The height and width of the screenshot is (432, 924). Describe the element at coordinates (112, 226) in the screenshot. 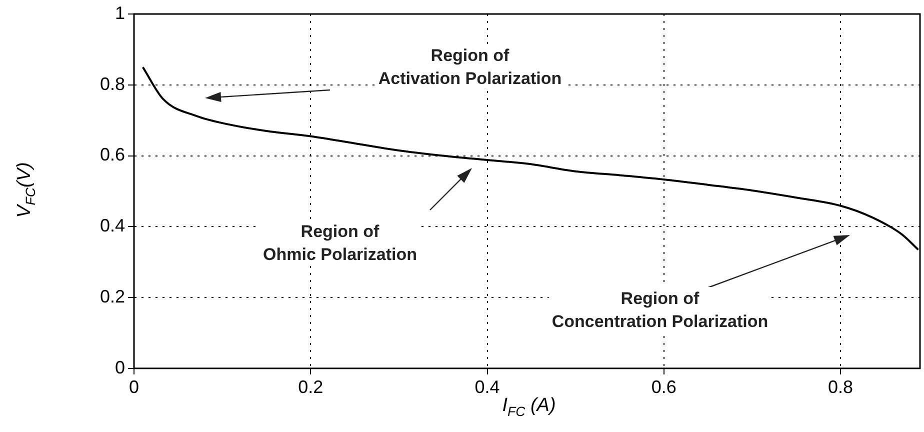

I see `y-tick-label: 0.4` at that location.